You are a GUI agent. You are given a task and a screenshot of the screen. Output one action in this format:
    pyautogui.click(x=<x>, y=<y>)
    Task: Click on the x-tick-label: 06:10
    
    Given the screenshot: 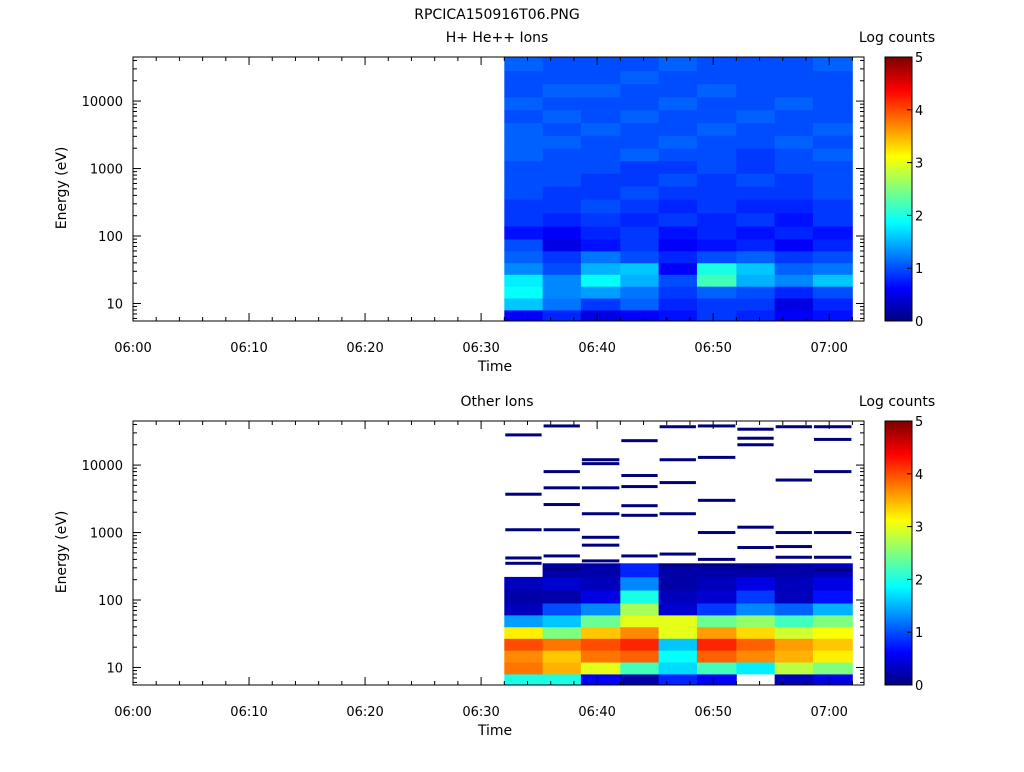 What is the action you would take?
    pyautogui.click(x=248, y=712)
    